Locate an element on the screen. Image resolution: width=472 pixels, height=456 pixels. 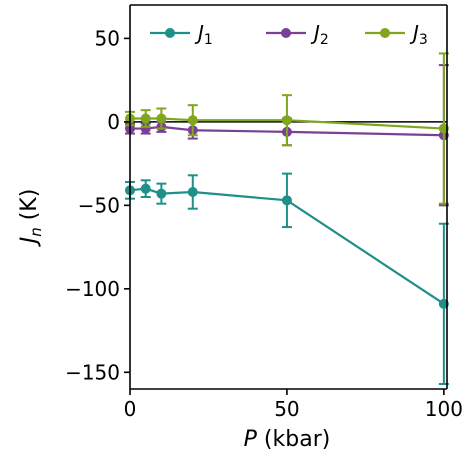
y-tick-label: 50 is located at coordinates (107, 38).